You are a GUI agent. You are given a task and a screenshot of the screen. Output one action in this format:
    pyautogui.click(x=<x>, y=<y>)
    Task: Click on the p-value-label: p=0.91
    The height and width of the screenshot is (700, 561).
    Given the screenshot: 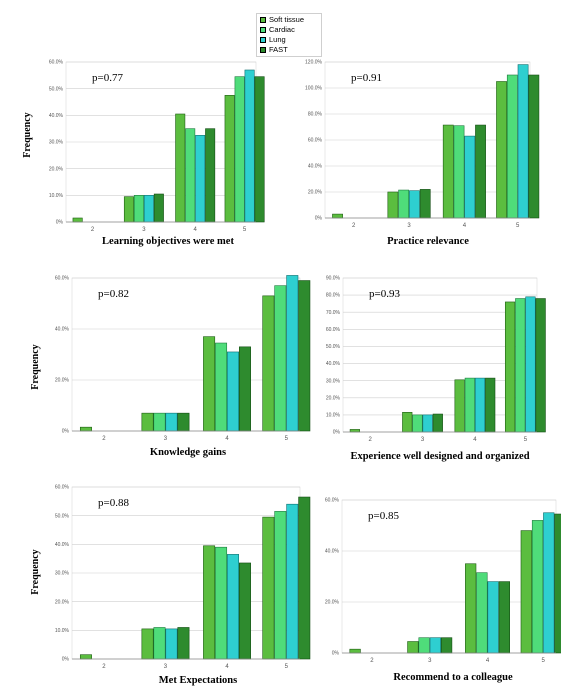 What is the action you would take?
    pyautogui.click(x=366, y=78)
    